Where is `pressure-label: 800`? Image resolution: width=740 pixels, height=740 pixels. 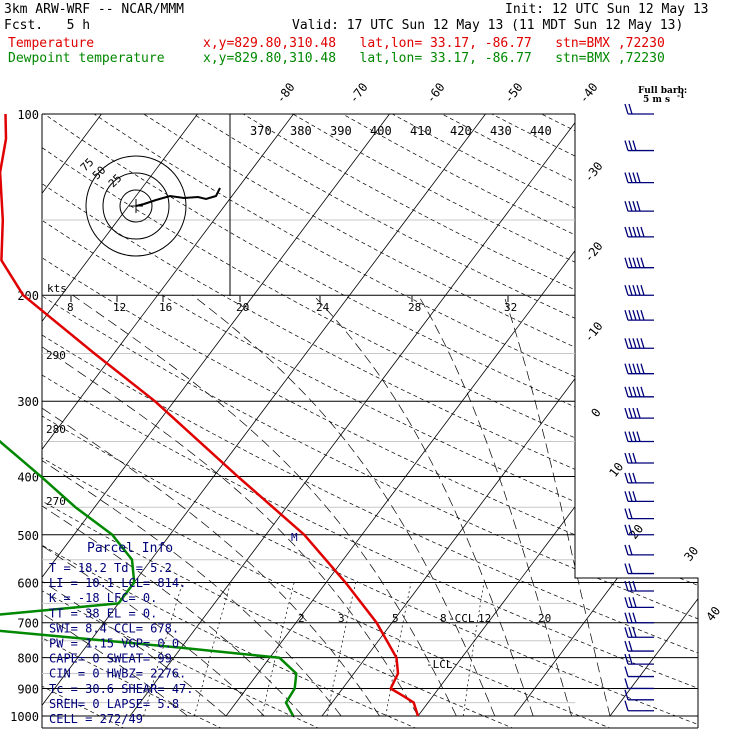 pressure-label: 800 is located at coordinates (28, 659).